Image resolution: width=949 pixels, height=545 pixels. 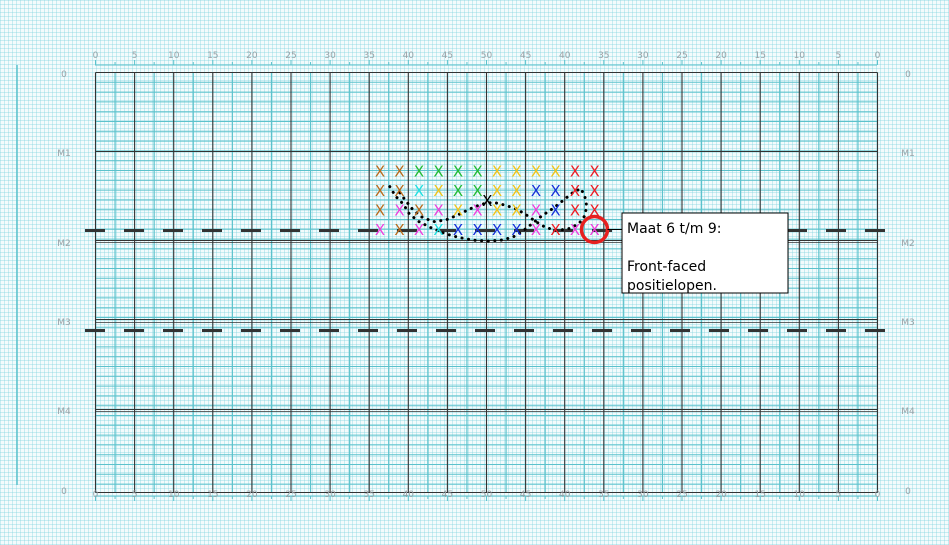 I want to click on bottom-scale-label: 50, so click(x=487, y=495).